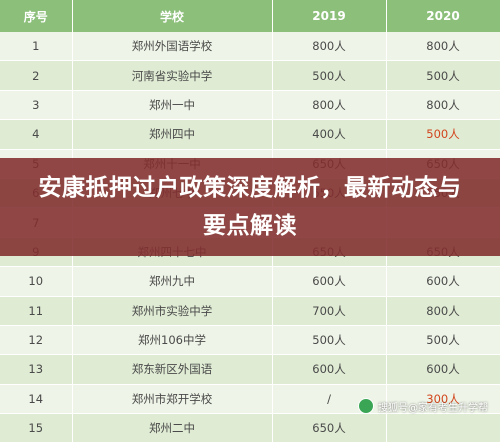 The width and height of the screenshot is (500, 443). What do you see at coordinates (36, 16) in the screenshot?
I see `header-no: 序号` at bounding box center [36, 16].